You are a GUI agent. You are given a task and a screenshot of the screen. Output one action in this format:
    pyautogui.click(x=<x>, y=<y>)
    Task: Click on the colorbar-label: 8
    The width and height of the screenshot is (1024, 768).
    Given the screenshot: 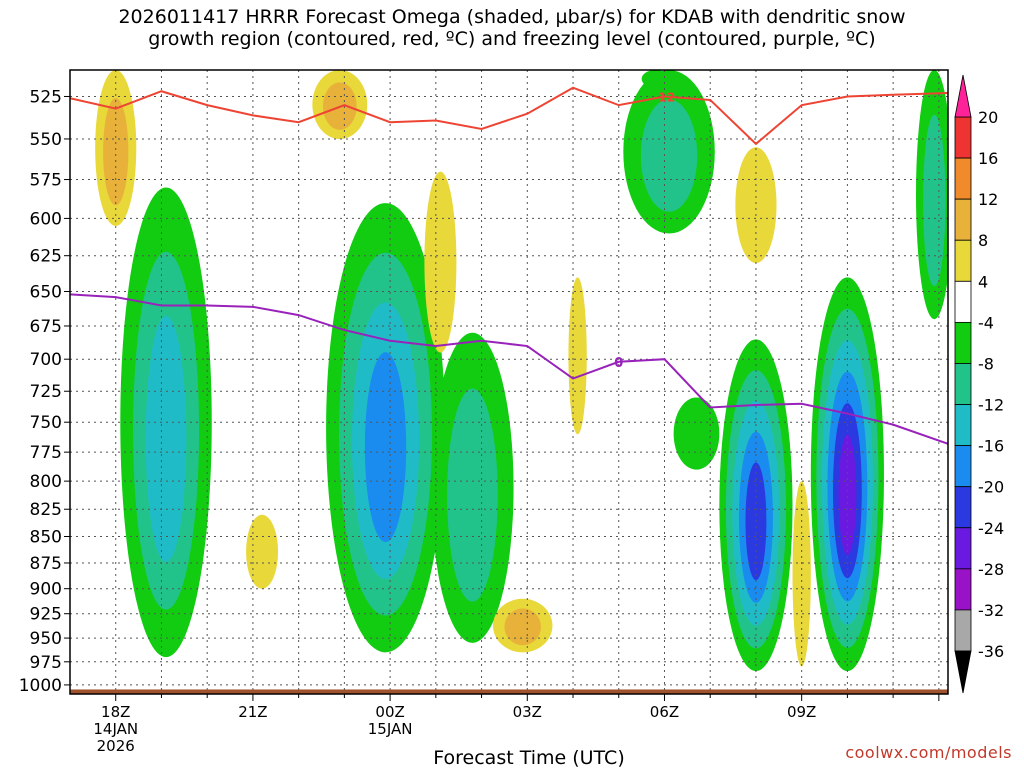 What is the action you would take?
    pyautogui.click(x=983, y=240)
    